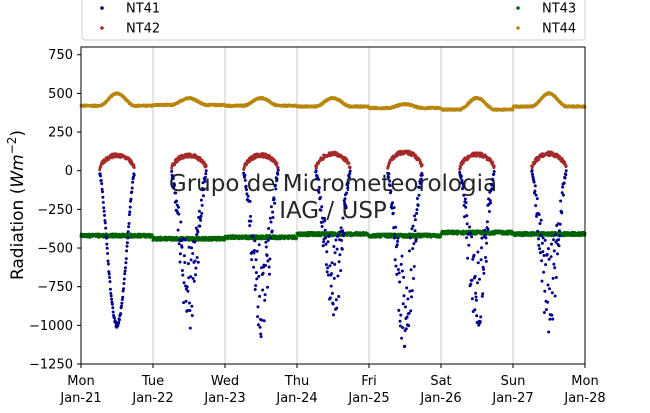 The image size is (650, 413). I want to click on x-tick-label-date: Jan-27, so click(512, 398).